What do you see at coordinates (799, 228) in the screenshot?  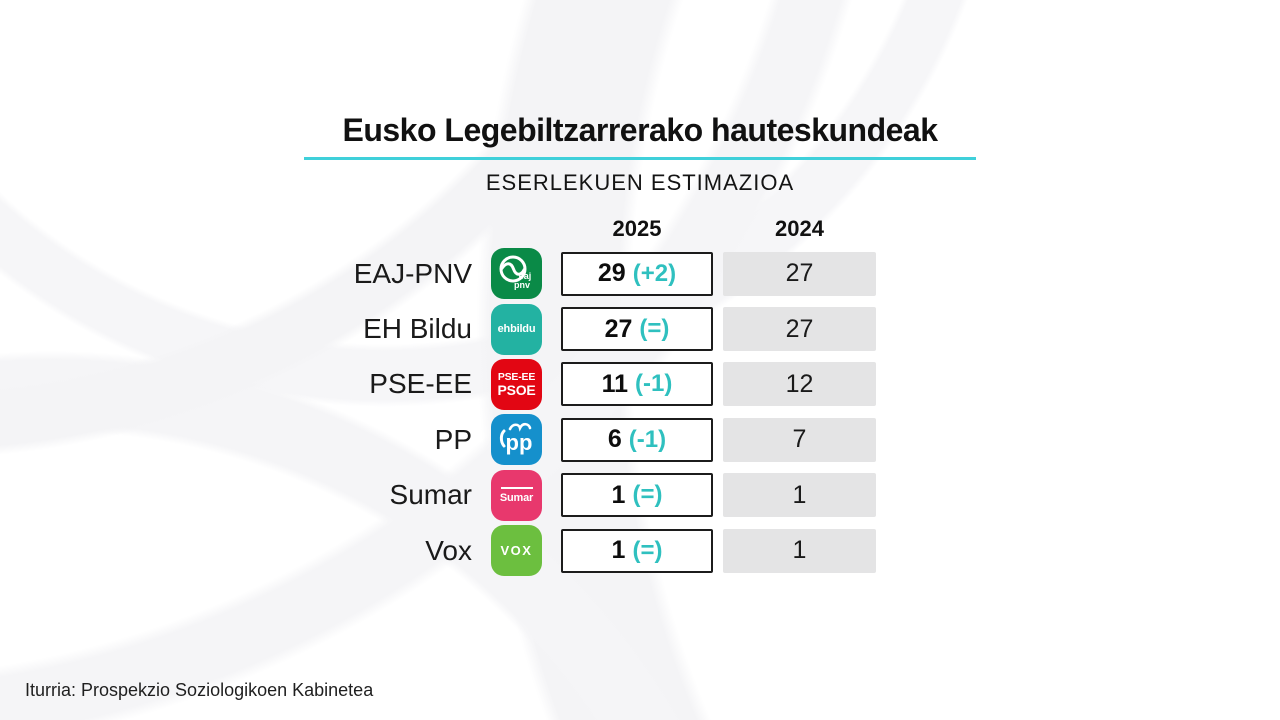 I see `column-header-2024: 2024` at bounding box center [799, 228].